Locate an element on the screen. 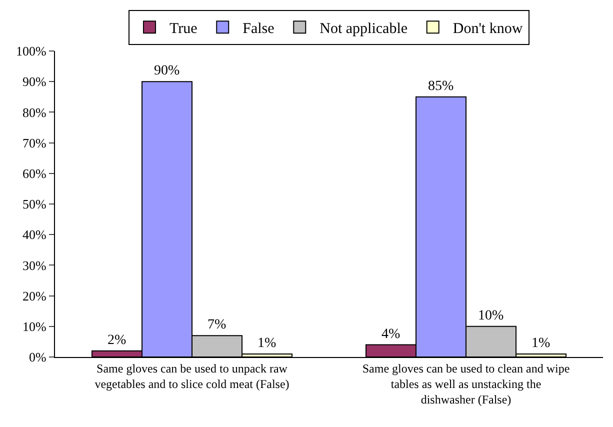 This screenshot has width=613, height=427. y-tick-label: 100% is located at coordinates (31, 51).